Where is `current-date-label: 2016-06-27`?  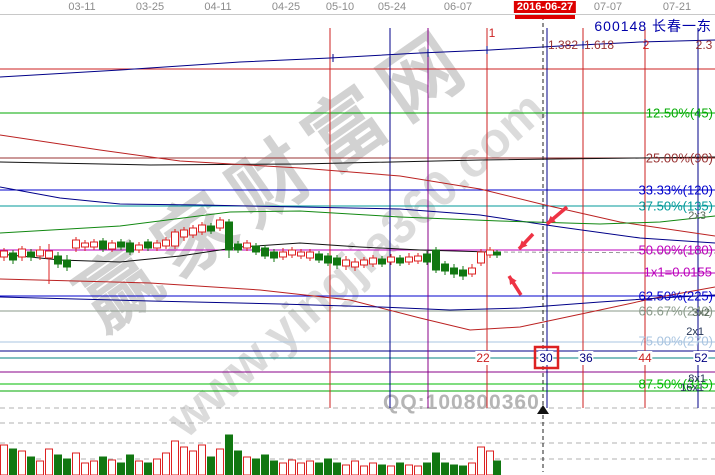 current-date-label: 2016-06-27 is located at coordinates (545, 7).